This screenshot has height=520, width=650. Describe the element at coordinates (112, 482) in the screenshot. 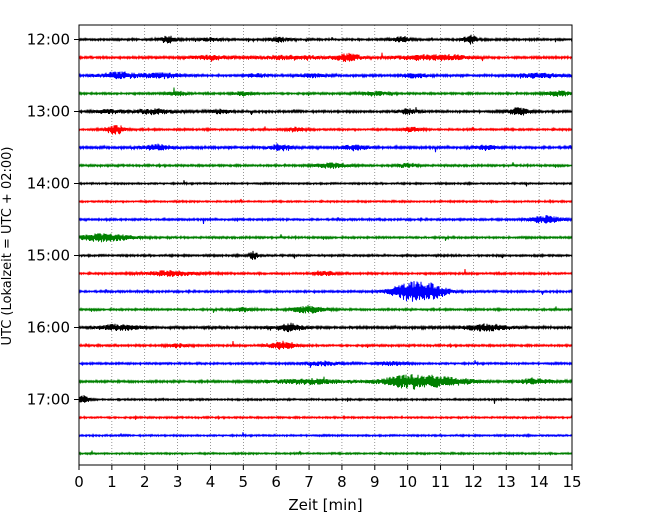

I see `x-tick-label-1: 1` at that location.